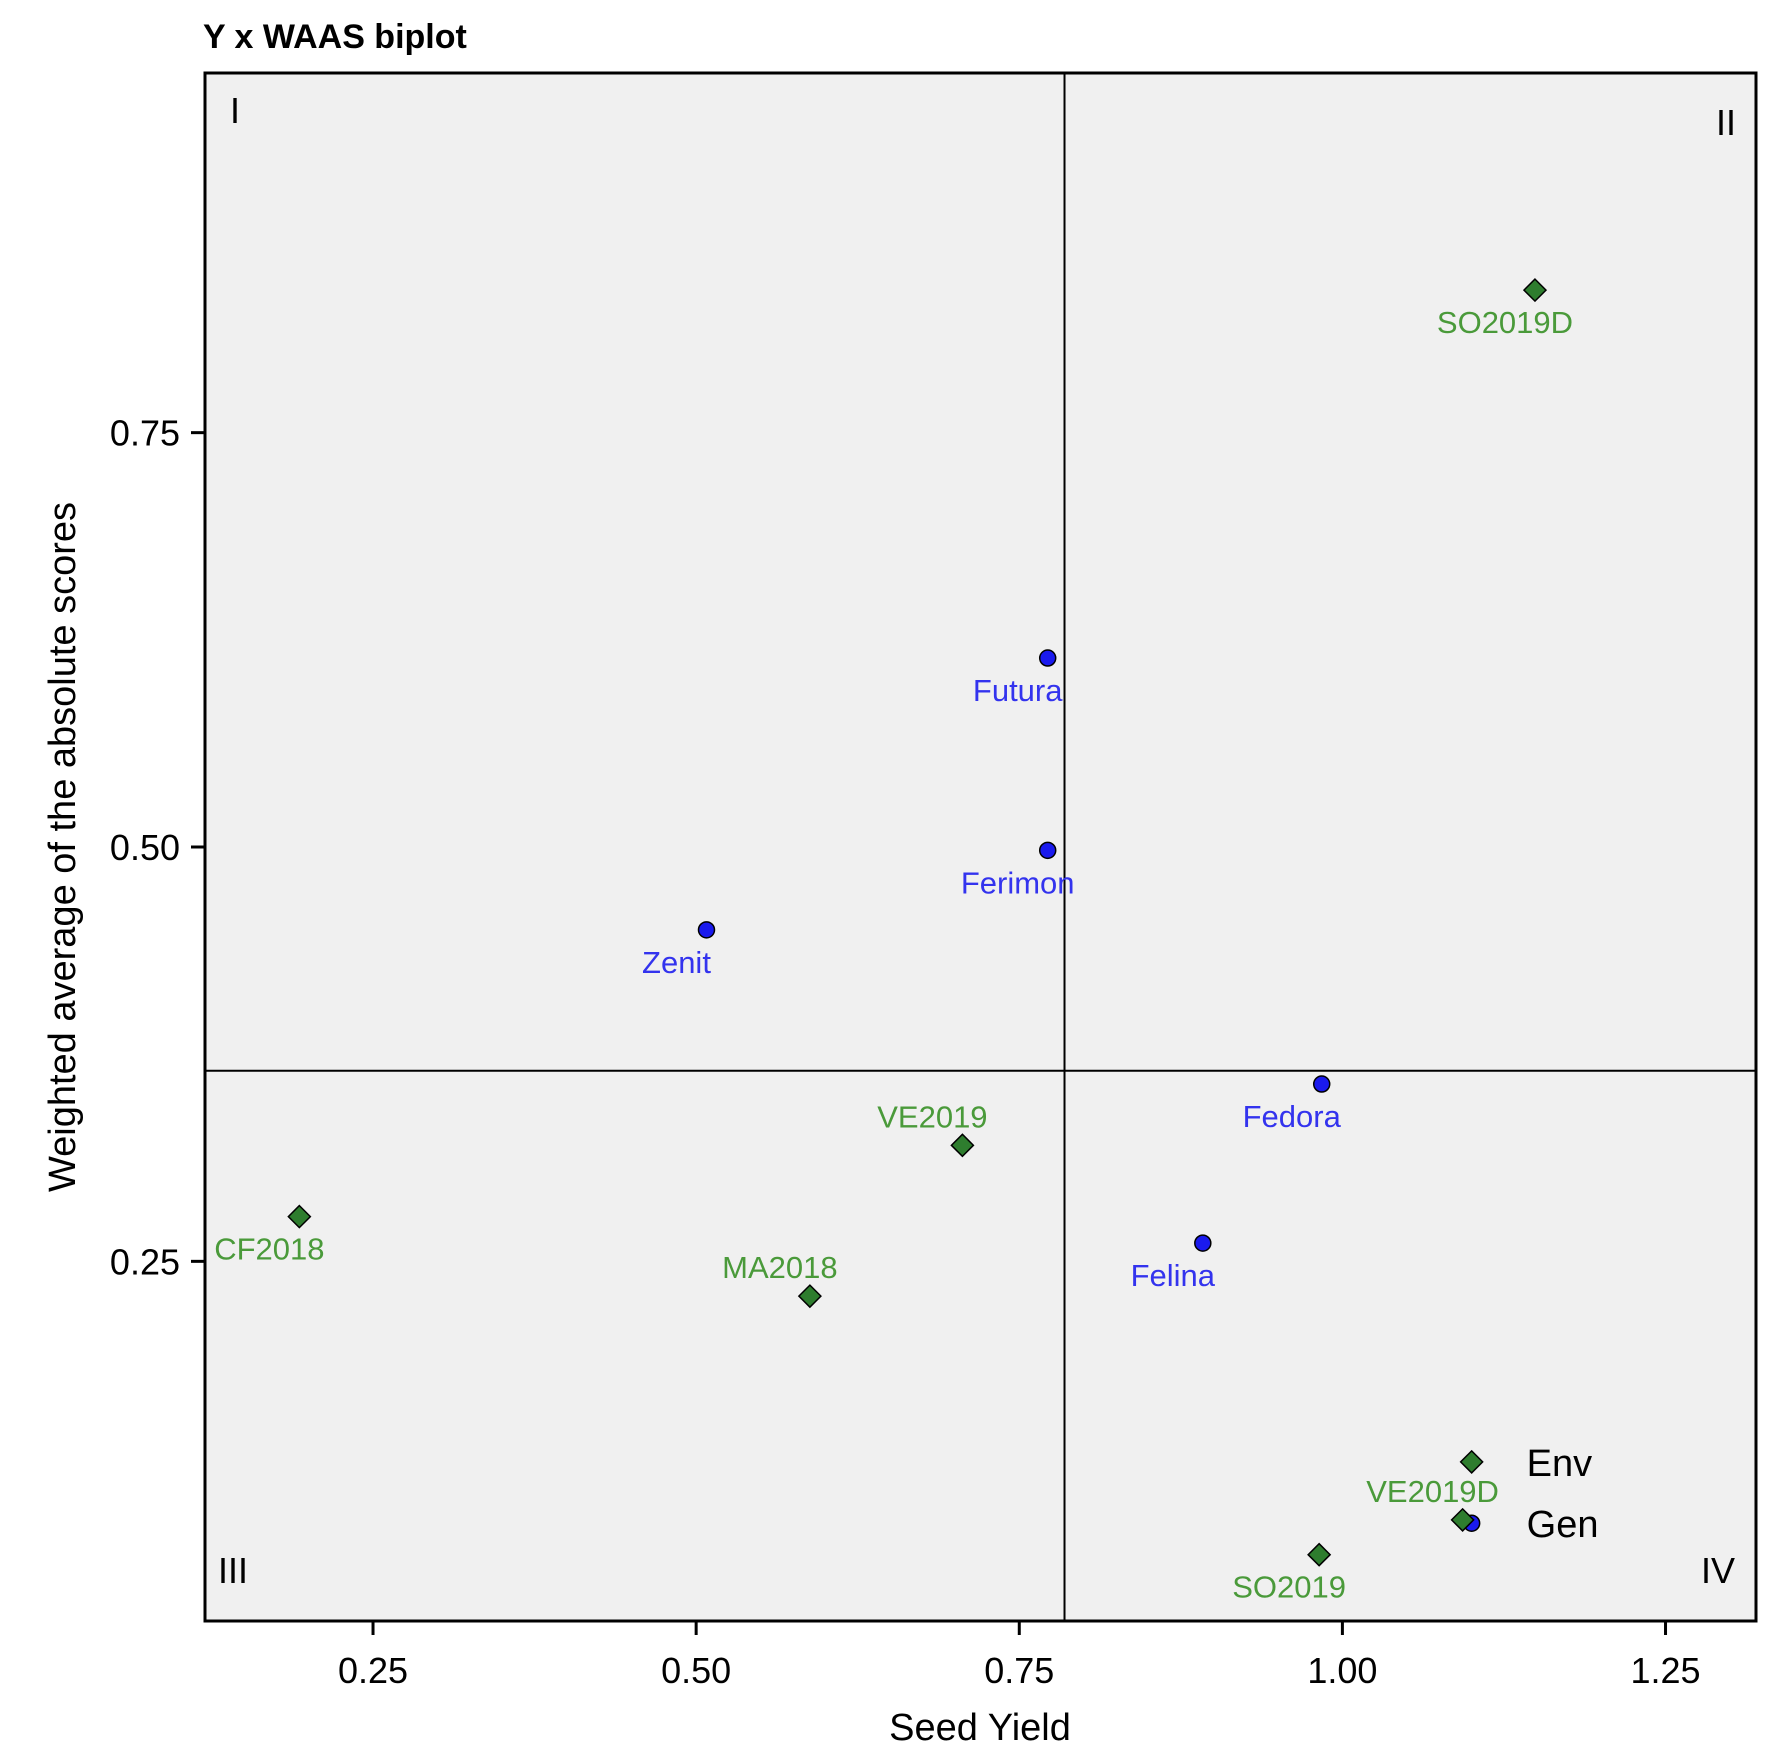 The width and height of the screenshot is (1771, 1760). What do you see at coordinates (335, 37) in the screenshot?
I see `chart-title: Y x WAAS biplot` at bounding box center [335, 37].